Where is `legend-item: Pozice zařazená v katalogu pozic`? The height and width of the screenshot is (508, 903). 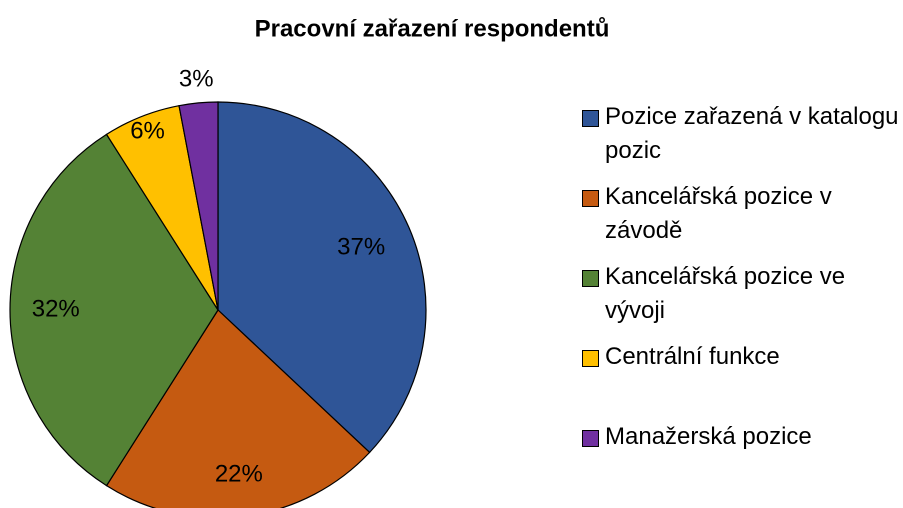 legend-item: Pozice zařazená v katalogu pozic is located at coordinates (741, 140).